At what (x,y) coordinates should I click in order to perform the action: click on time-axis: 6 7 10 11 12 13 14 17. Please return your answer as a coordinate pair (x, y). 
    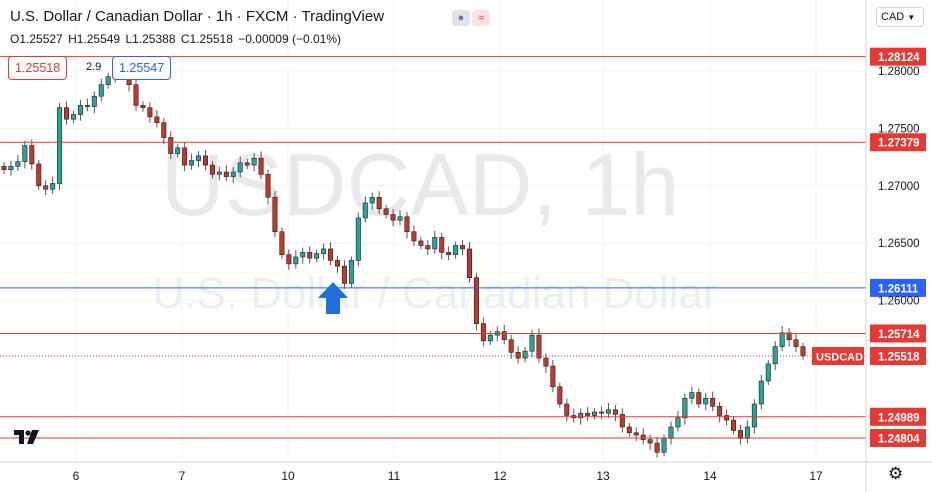
    Looking at the image, I should click on (448, 476).